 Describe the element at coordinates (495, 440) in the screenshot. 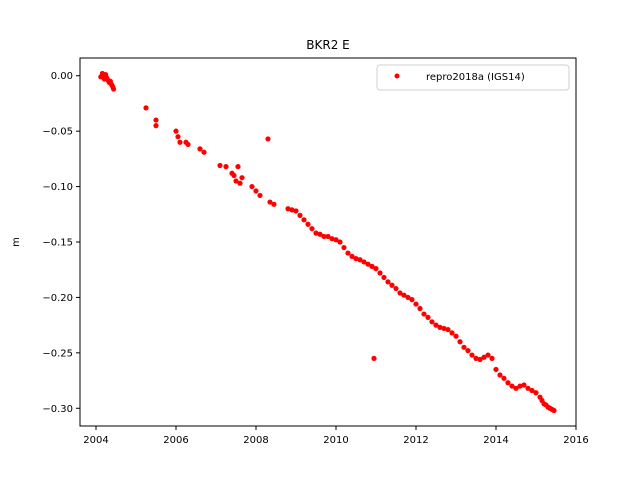

I see `x-tick-label: 2014` at that location.